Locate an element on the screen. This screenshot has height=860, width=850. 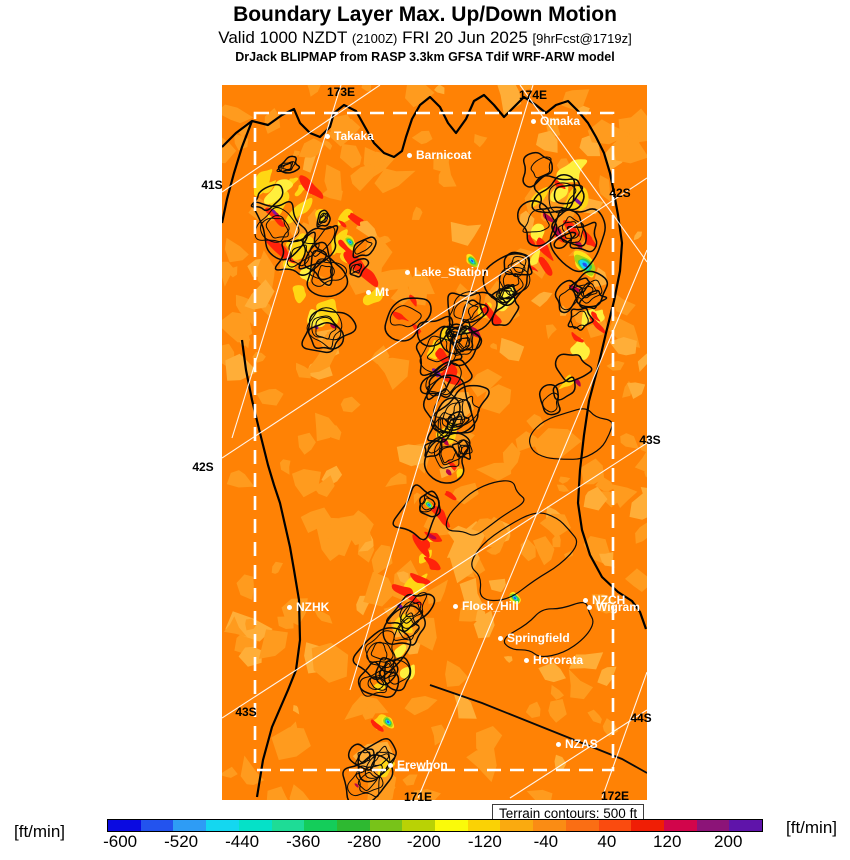
colorbar-tick--40: -40 is located at coordinates (546, 841).